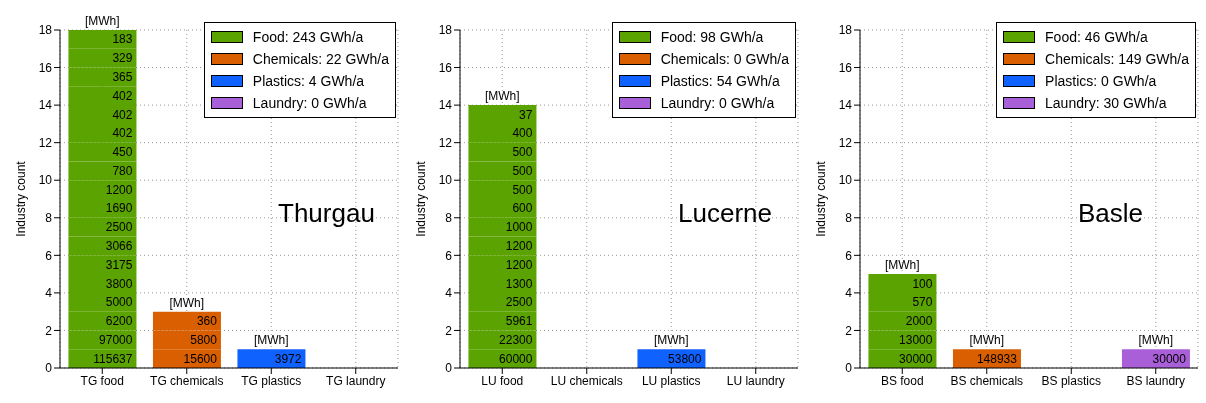  What do you see at coordinates (1071, 380) in the screenshot?
I see `x-tick-label: BS plastics` at bounding box center [1071, 380].